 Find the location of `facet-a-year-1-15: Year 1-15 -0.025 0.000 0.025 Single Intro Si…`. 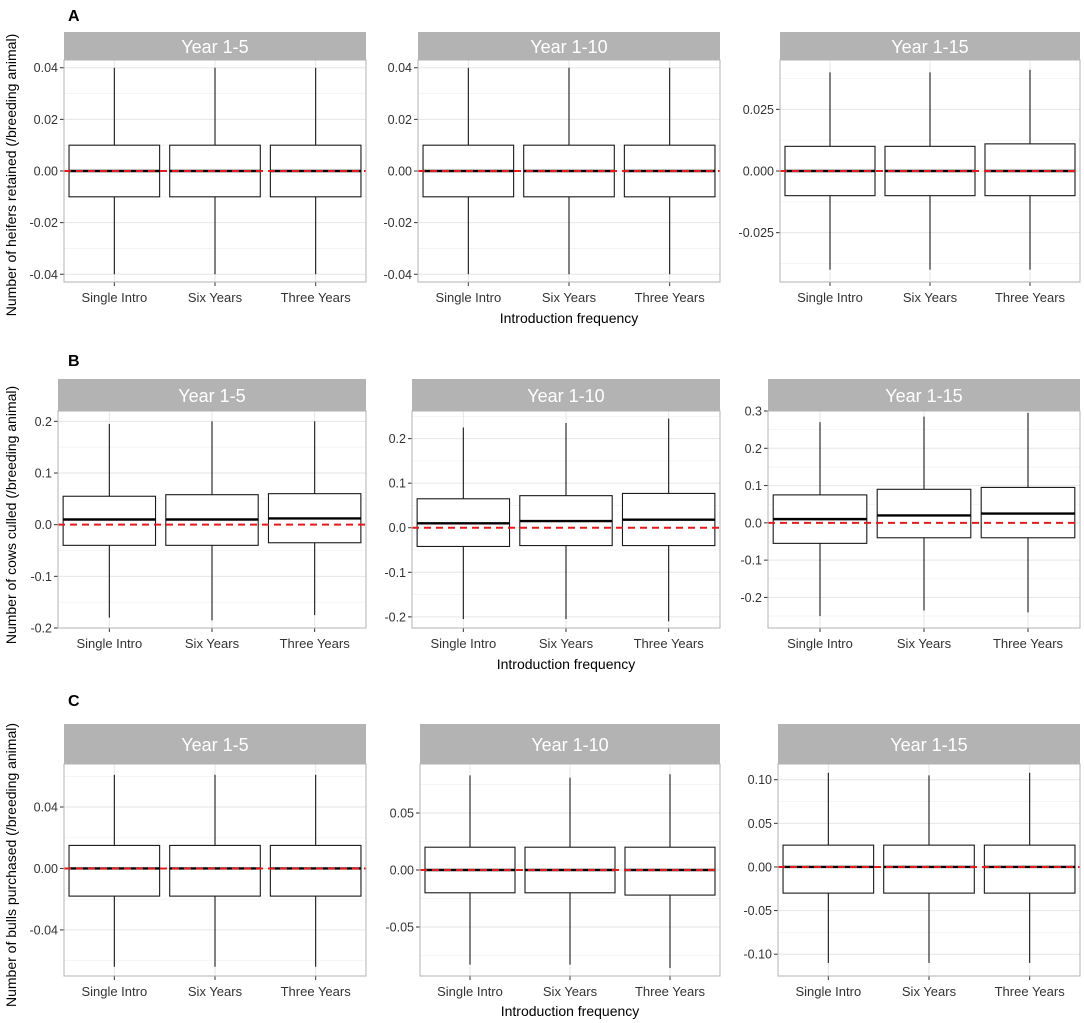

facet-a-year-1-15: Year 1-15 -0.025 0.000 0.025 Single Intro Si… is located at coordinates (910, 168).